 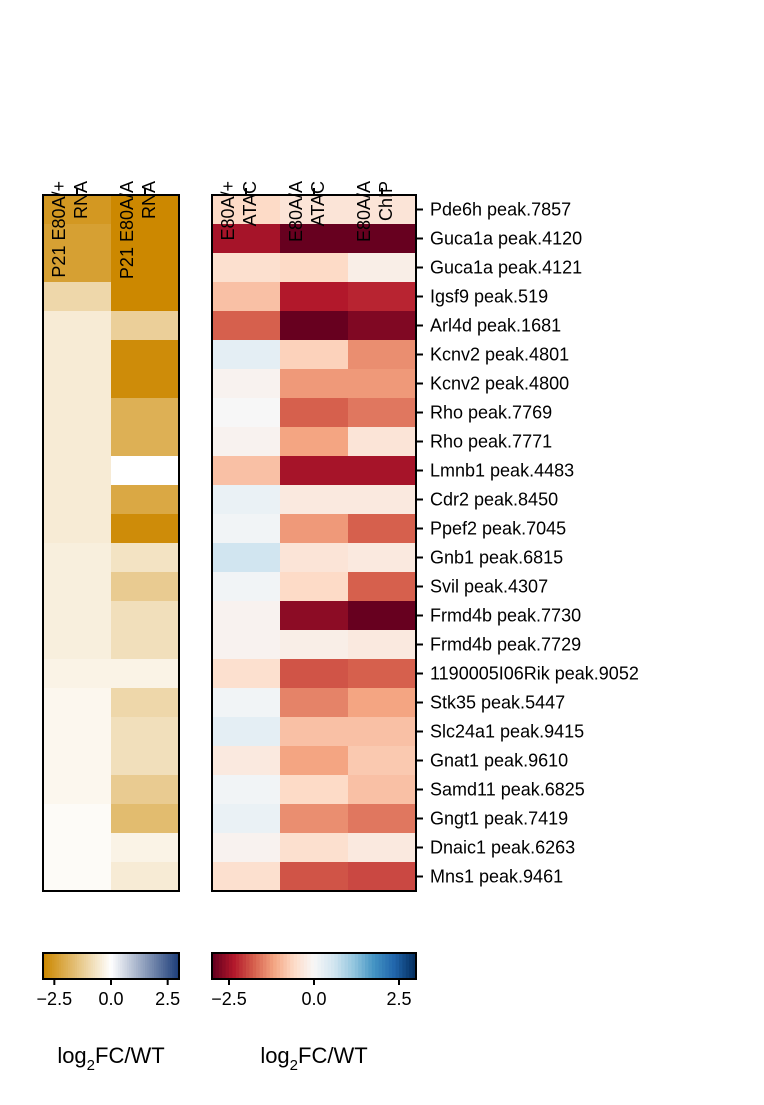 What do you see at coordinates (502, 848) in the screenshot?
I see `row-label: Dnaic1 peak.6263` at bounding box center [502, 848].